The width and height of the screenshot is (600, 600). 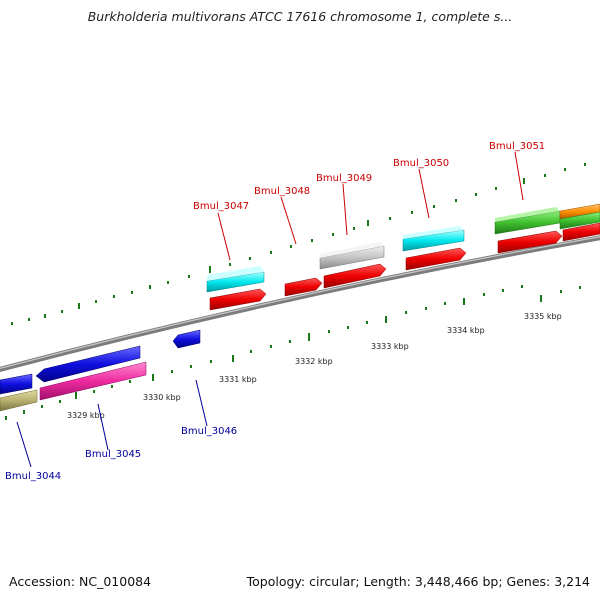 What do you see at coordinates (403, 257) in the screenshot?
I see `forward-strand-features` at bounding box center [403, 257].